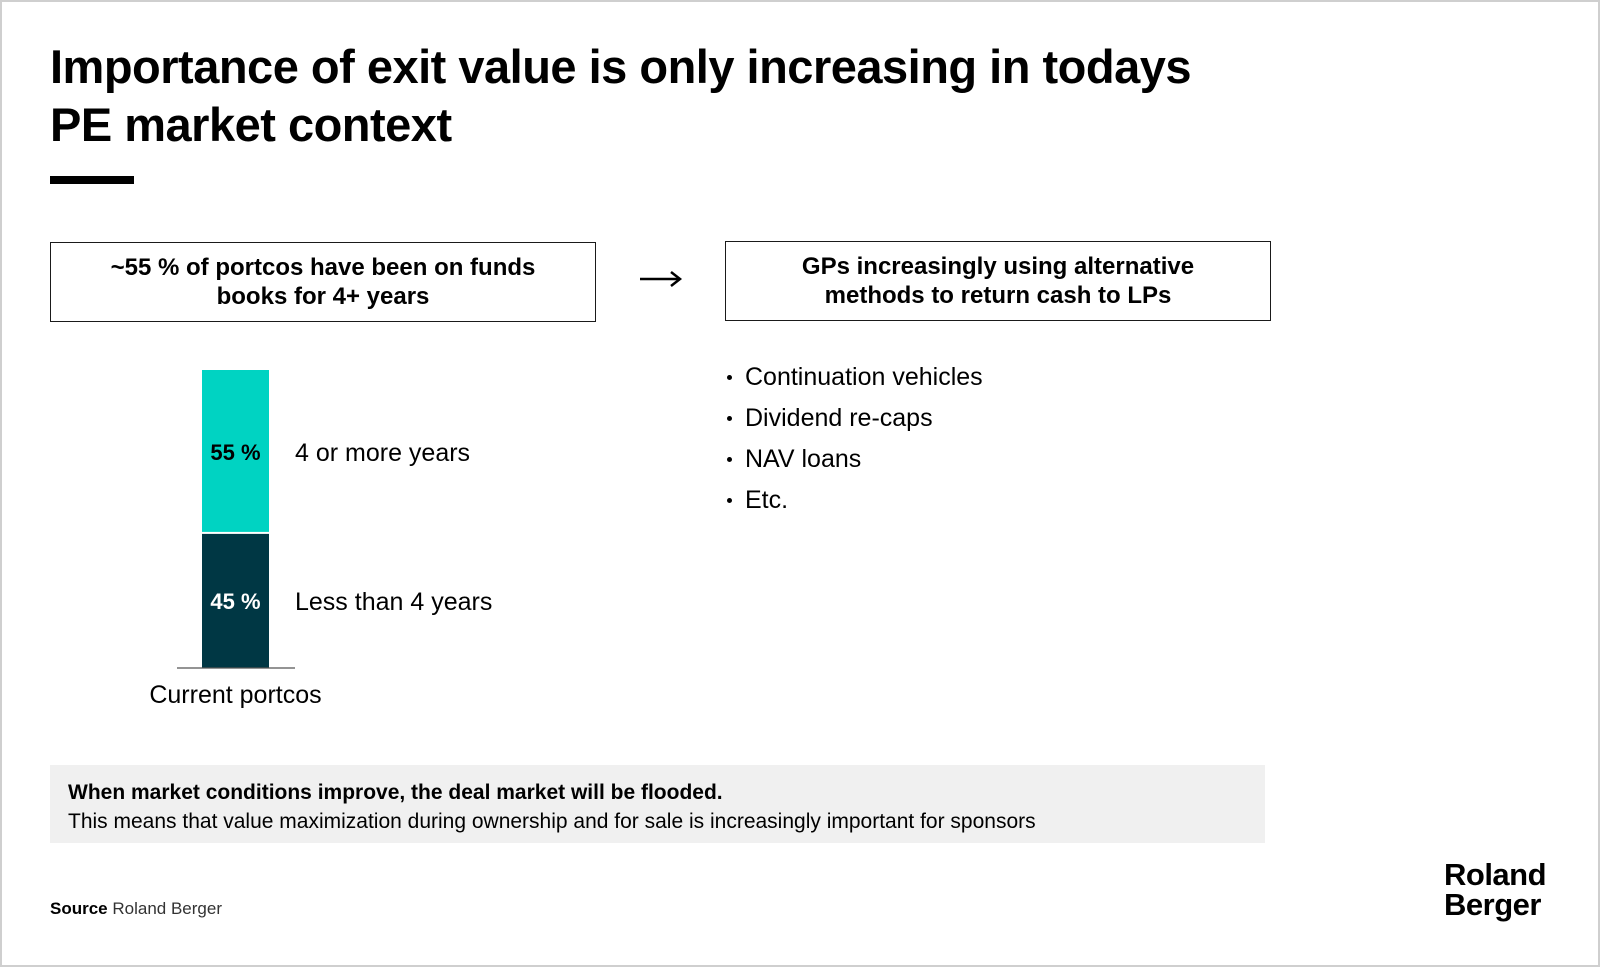 The image size is (1600, 967). I want to click on bullet-item: NAV loans, so click(855, 459).